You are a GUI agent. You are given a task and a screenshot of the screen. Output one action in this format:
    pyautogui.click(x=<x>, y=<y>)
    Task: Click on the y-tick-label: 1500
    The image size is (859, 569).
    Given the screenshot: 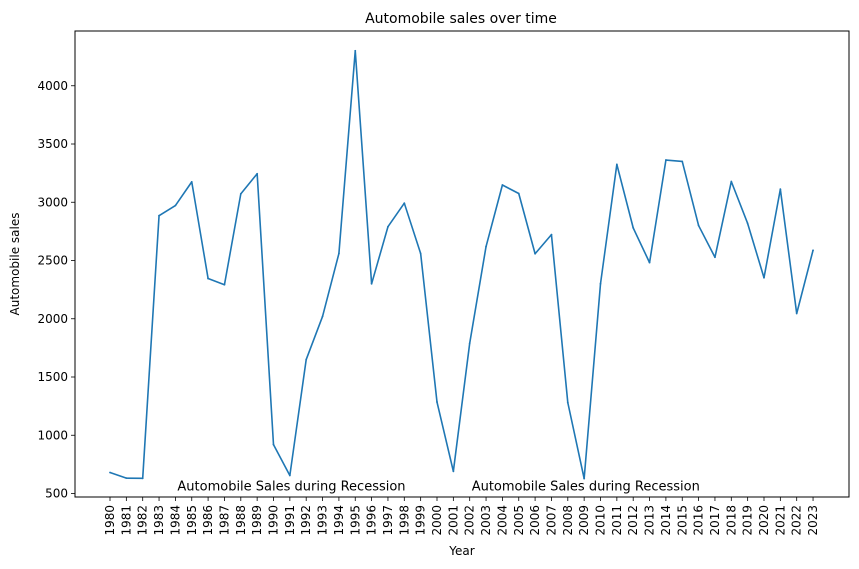 What is the action you would take?
    pyautogui.click(x=52, y=377)
    